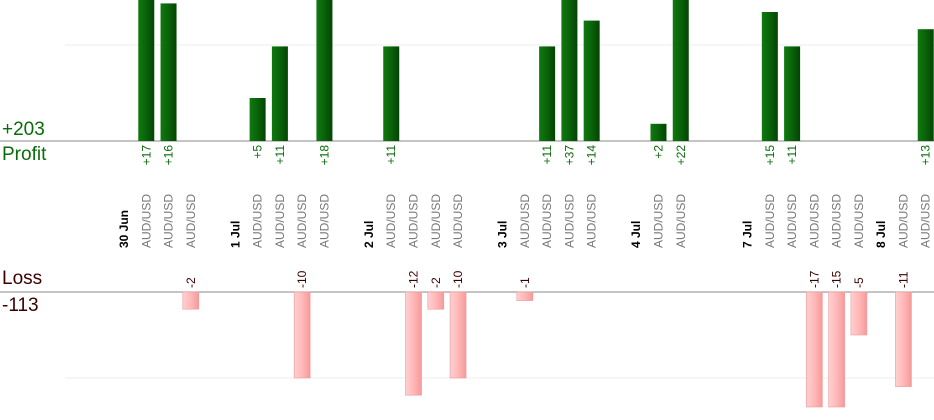 This screenshot has height=420, width=934. What do you see at coordinates (503, 234) in the screenshot?
I see `date-label: 3 Jul` at bounding box center [503, 234].